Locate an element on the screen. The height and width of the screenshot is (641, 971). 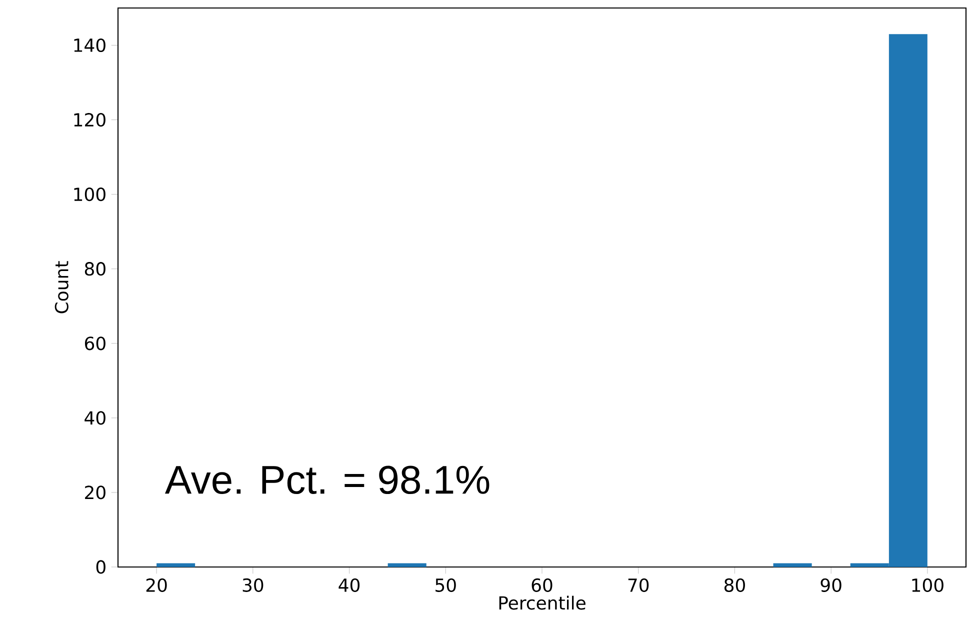
x-tick-label: 30 is located at coordinates (253, 585).